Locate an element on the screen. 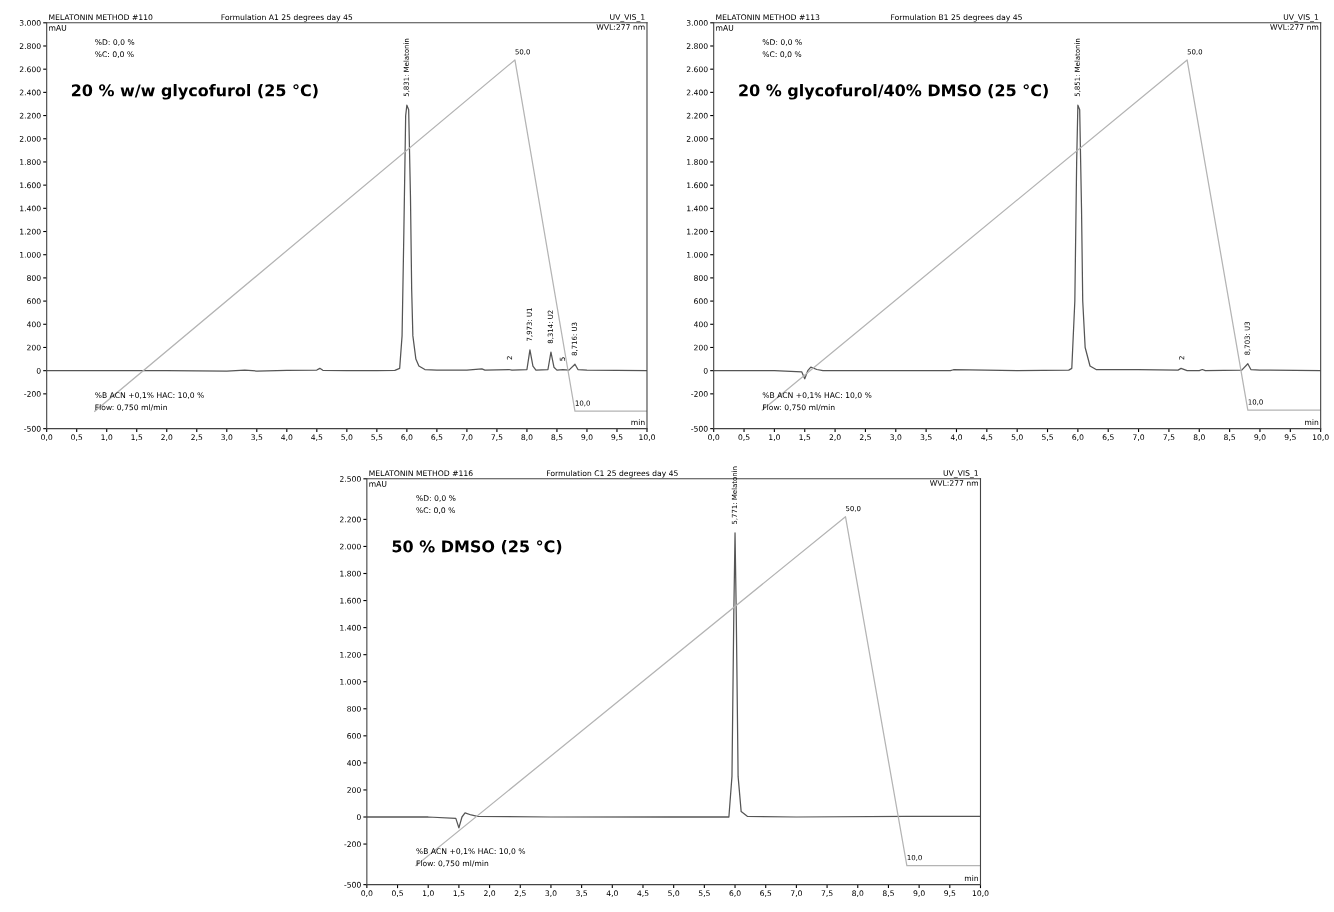 This screenshot has height=912, width=1334. text: 50 % DMSO (25 °C) is located at coordinates (477, 547).